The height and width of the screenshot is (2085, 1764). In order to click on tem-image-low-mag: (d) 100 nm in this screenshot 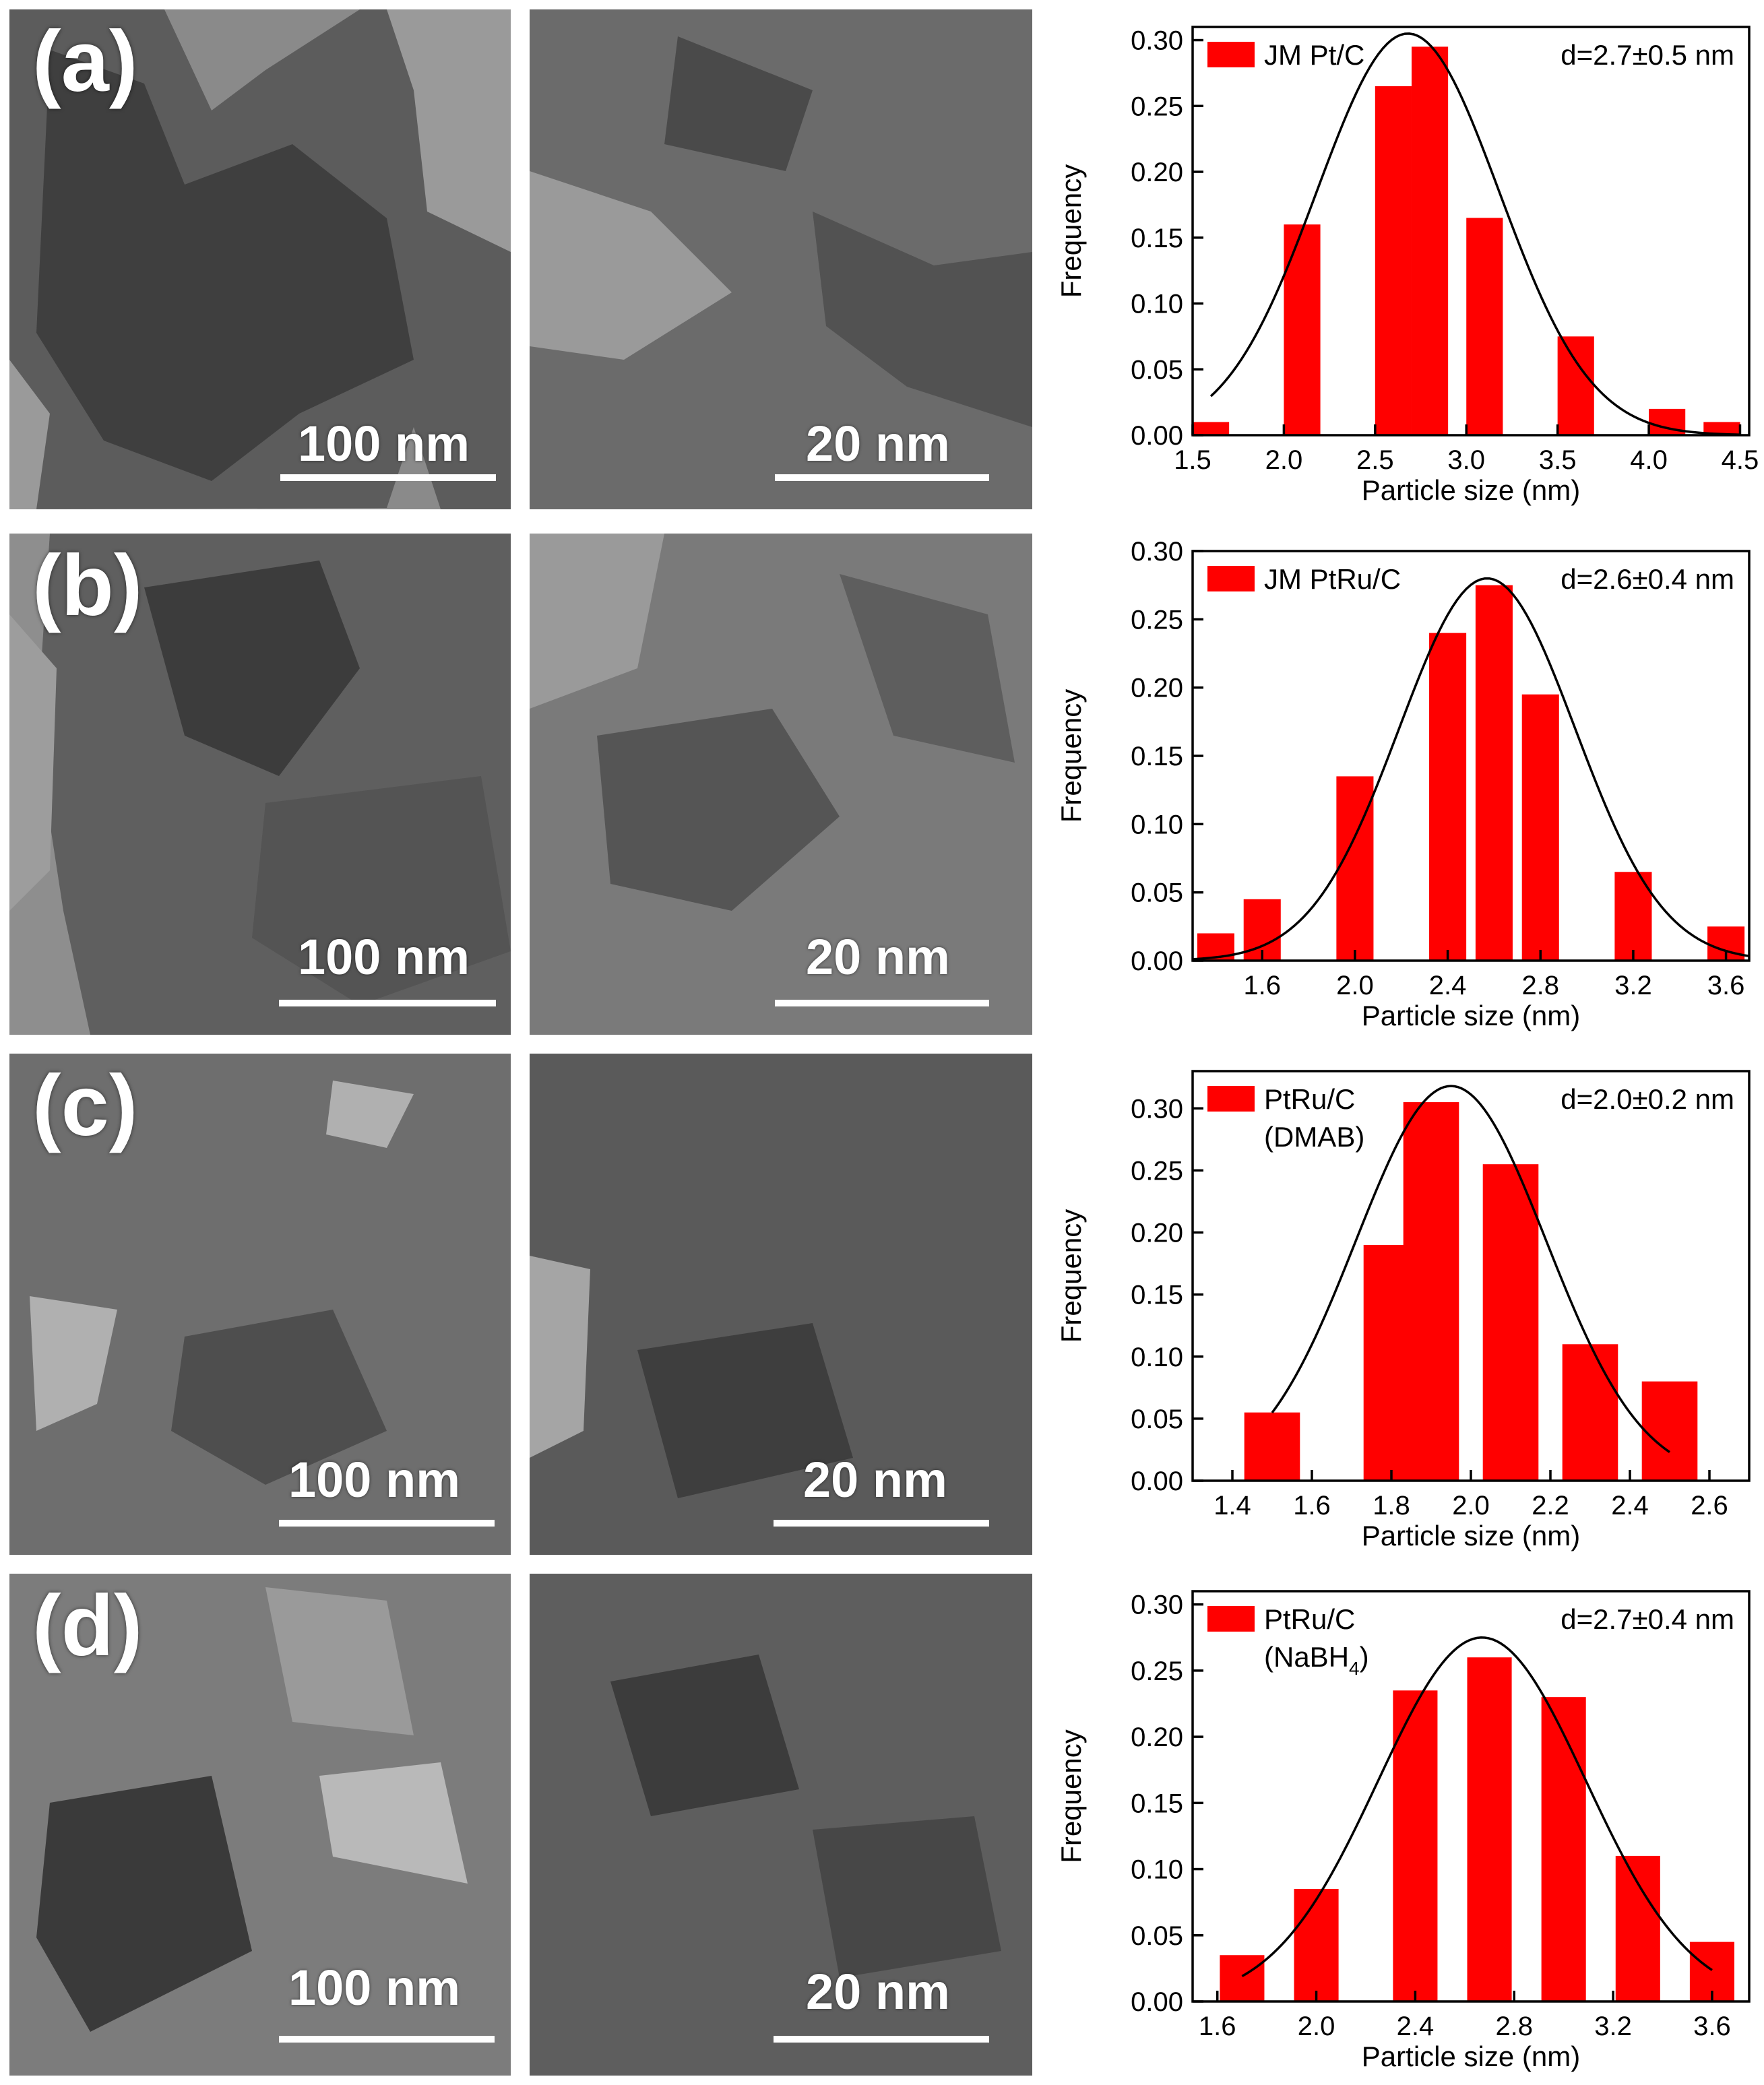, I will do `click(260, 1825)`.